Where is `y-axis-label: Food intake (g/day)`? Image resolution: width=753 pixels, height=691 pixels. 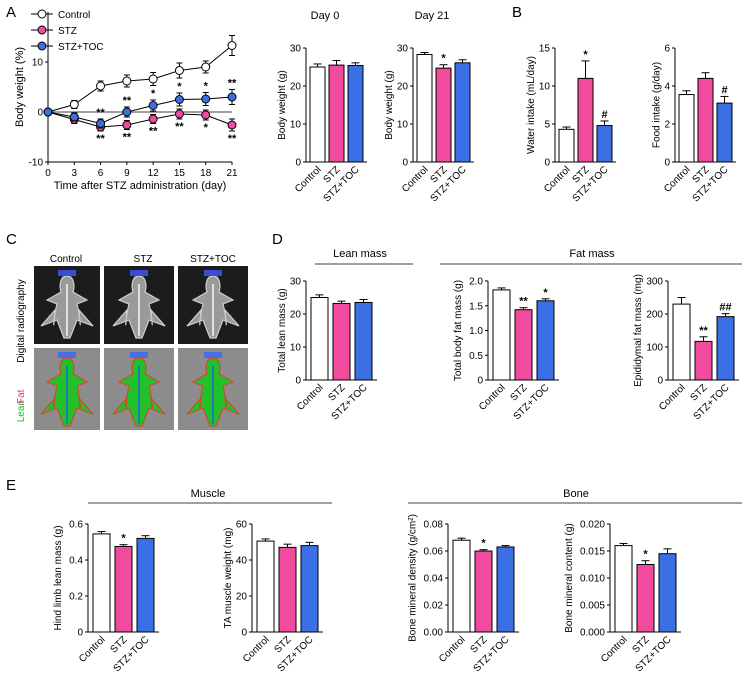 y-axis-label: Food intake (g/day) is located at coordinates (656, 105).